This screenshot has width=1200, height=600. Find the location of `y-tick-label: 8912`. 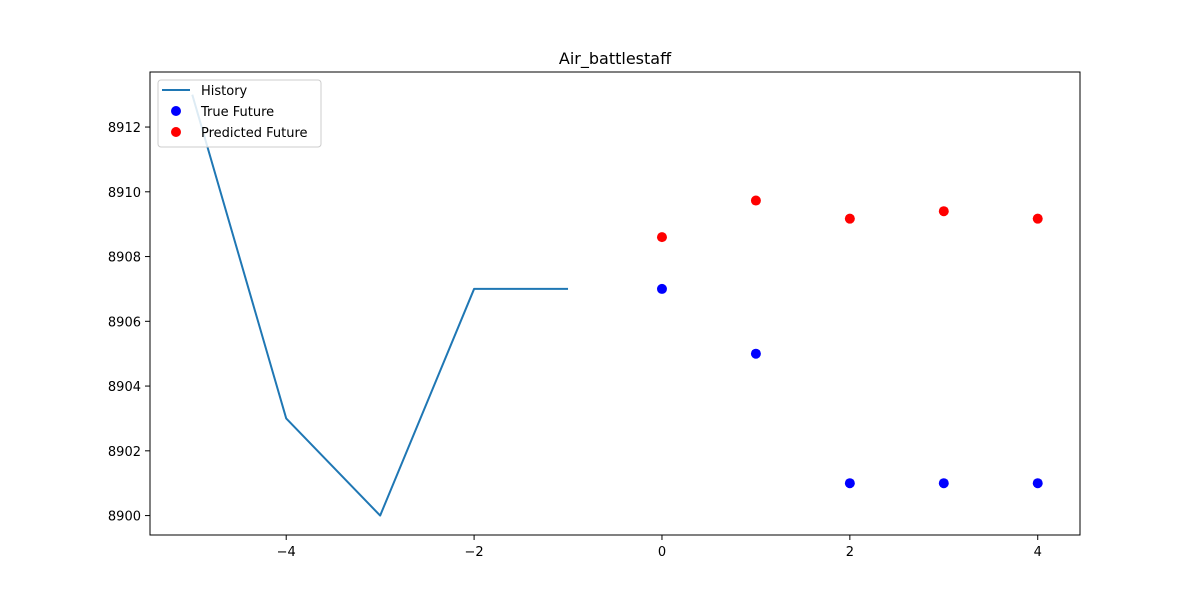

y-tick-label: 8912 is located at coordinates (124, 128).